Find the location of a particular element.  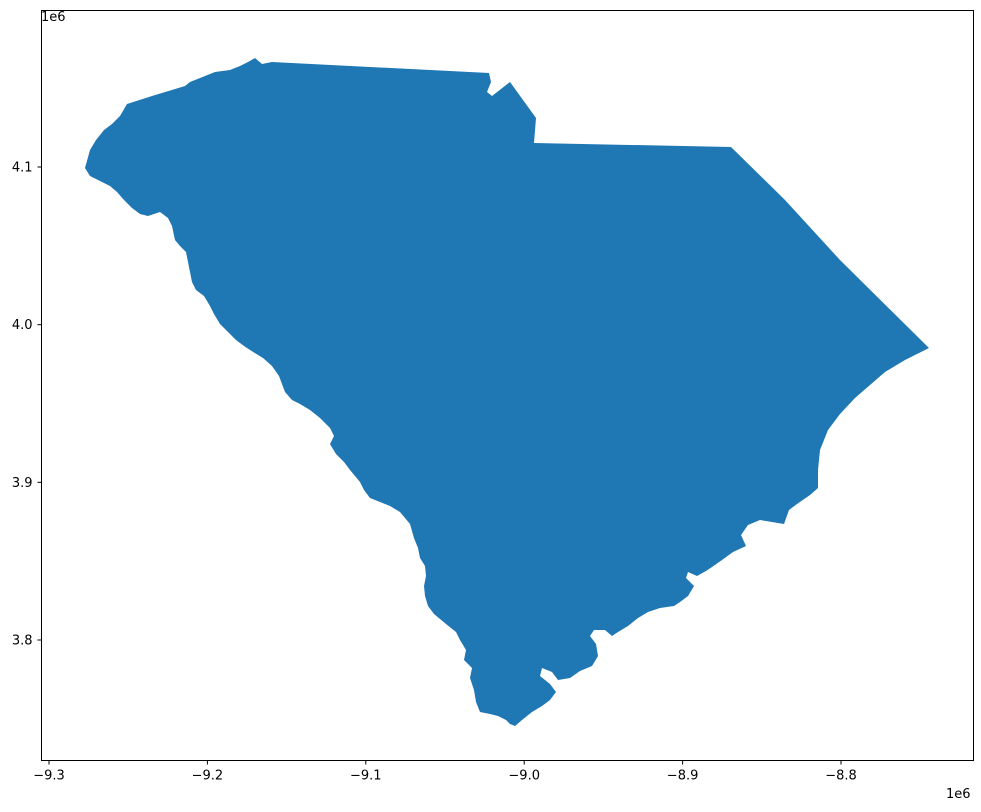

x-axis-ticks: −9.3 −9.2 −9.1 −9.0 −8.9 −8.8 is located at coordinates (445, 772).